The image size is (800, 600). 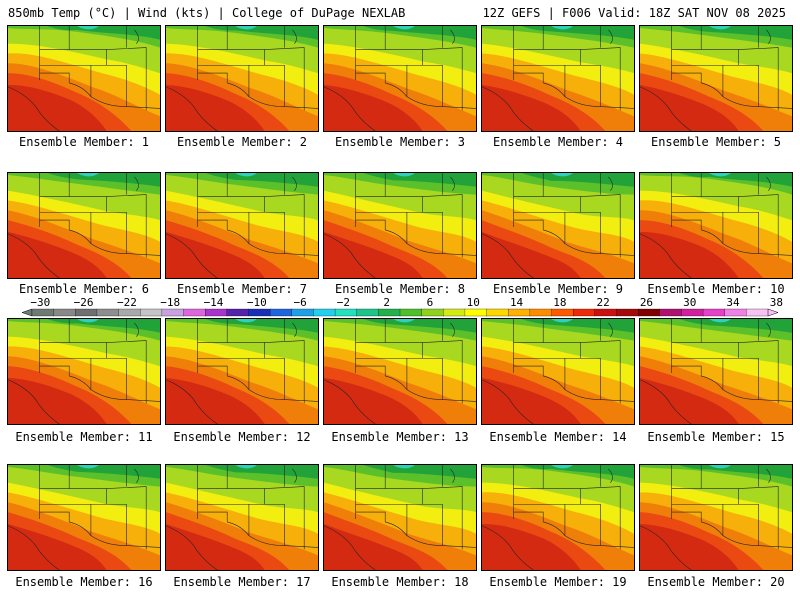 I want to click on colorbar-tick-label: 18, so click(x=559, y=302).